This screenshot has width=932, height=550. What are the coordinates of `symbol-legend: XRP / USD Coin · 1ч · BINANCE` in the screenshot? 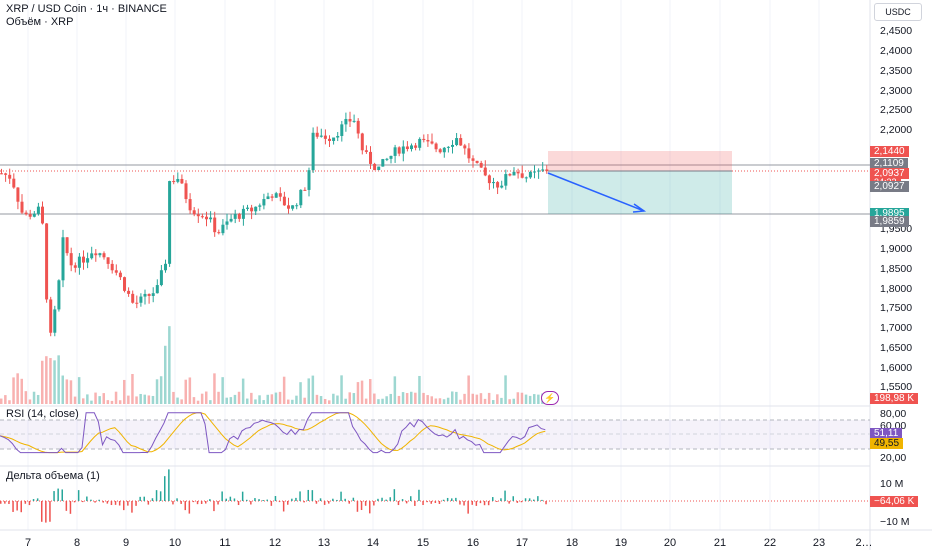 It's located at (86, 9).